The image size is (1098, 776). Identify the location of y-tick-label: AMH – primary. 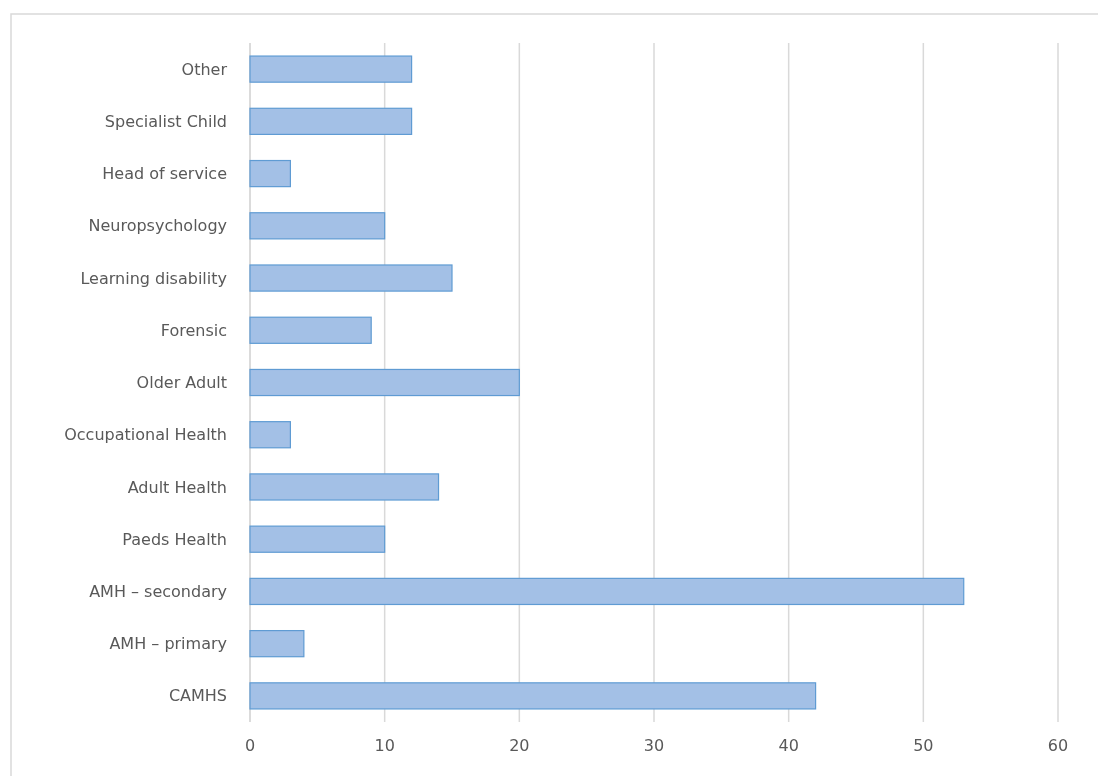
(168, 644).